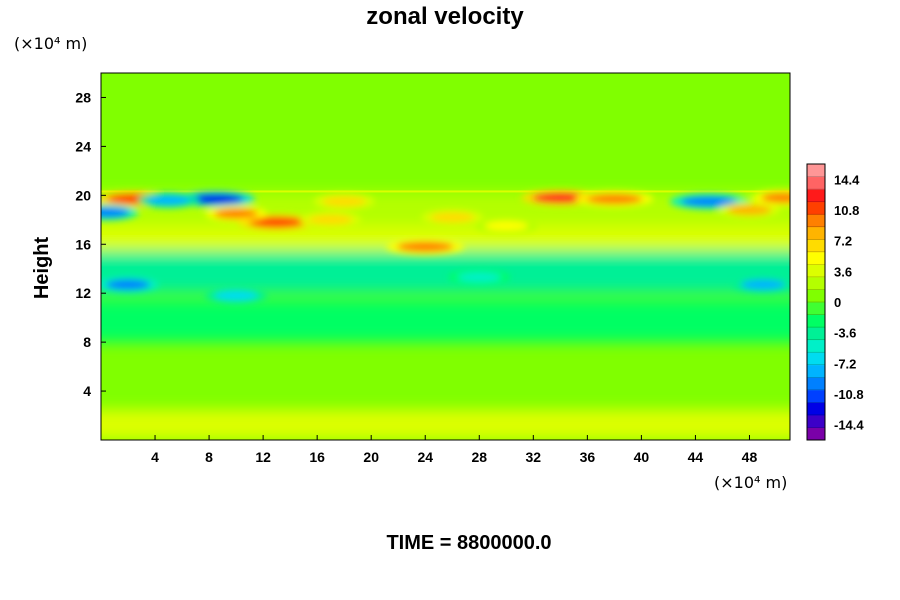 The image size is (900, 600). I want to click on x-tick-label-0: 4, so click(155, 457).